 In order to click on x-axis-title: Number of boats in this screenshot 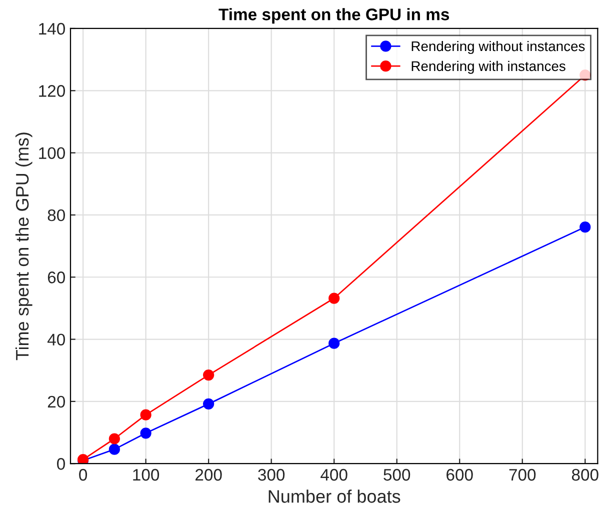, I will do `click(334, 496)`.